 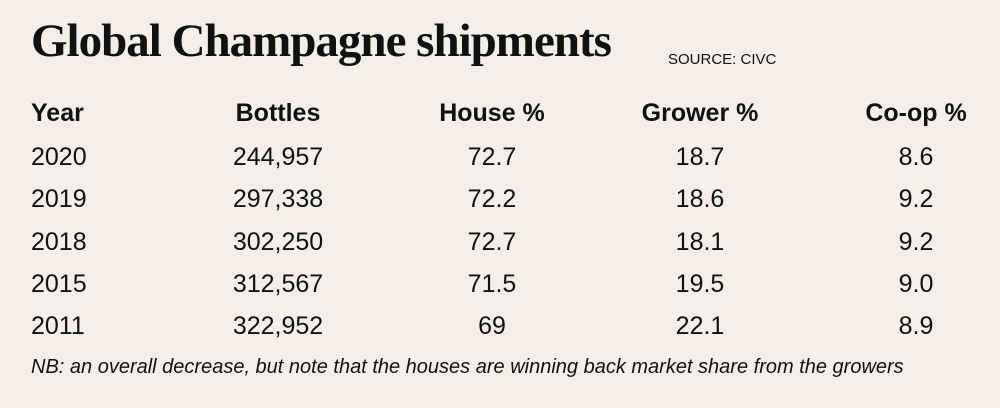 What do you see at coordinates (278, 241) in the screenshot?
I see `table-cell: 302,250` at bounding box center [278, 241].